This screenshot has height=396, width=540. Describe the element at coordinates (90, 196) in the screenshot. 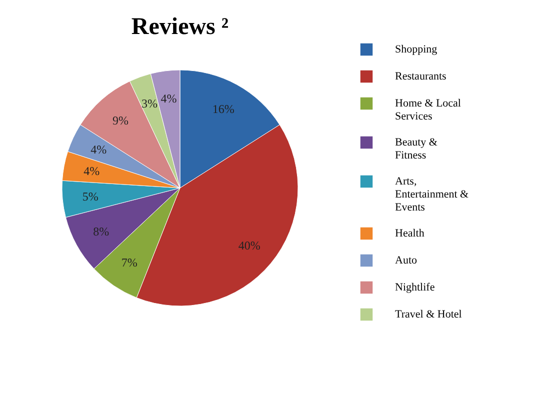

I see `data-label: 5%` at that location.